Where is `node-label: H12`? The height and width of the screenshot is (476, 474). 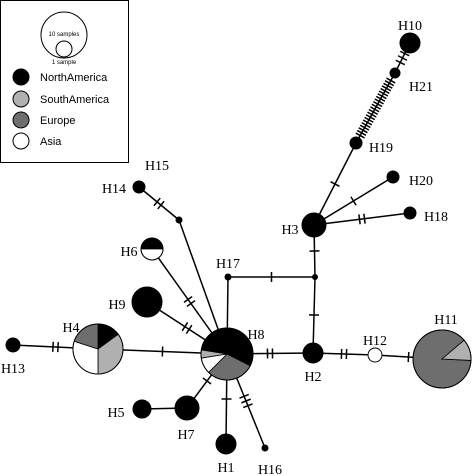
node-label: H12 is located at coordinates (375, 341).